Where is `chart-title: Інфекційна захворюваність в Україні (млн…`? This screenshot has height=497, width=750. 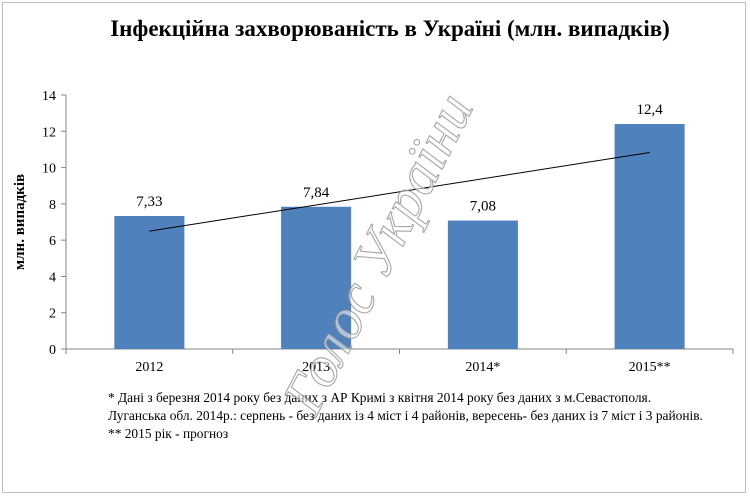
chart-title: Інфекційна захворюваність в Україні (млн… is located at coordinates (390, 28).